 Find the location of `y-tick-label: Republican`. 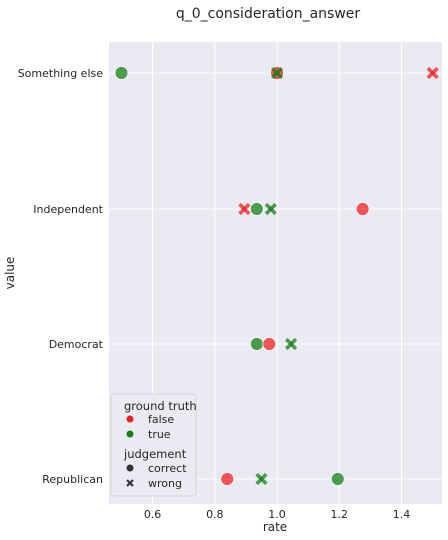

y-tick-label: Republican is located at coordinates (72, 479).